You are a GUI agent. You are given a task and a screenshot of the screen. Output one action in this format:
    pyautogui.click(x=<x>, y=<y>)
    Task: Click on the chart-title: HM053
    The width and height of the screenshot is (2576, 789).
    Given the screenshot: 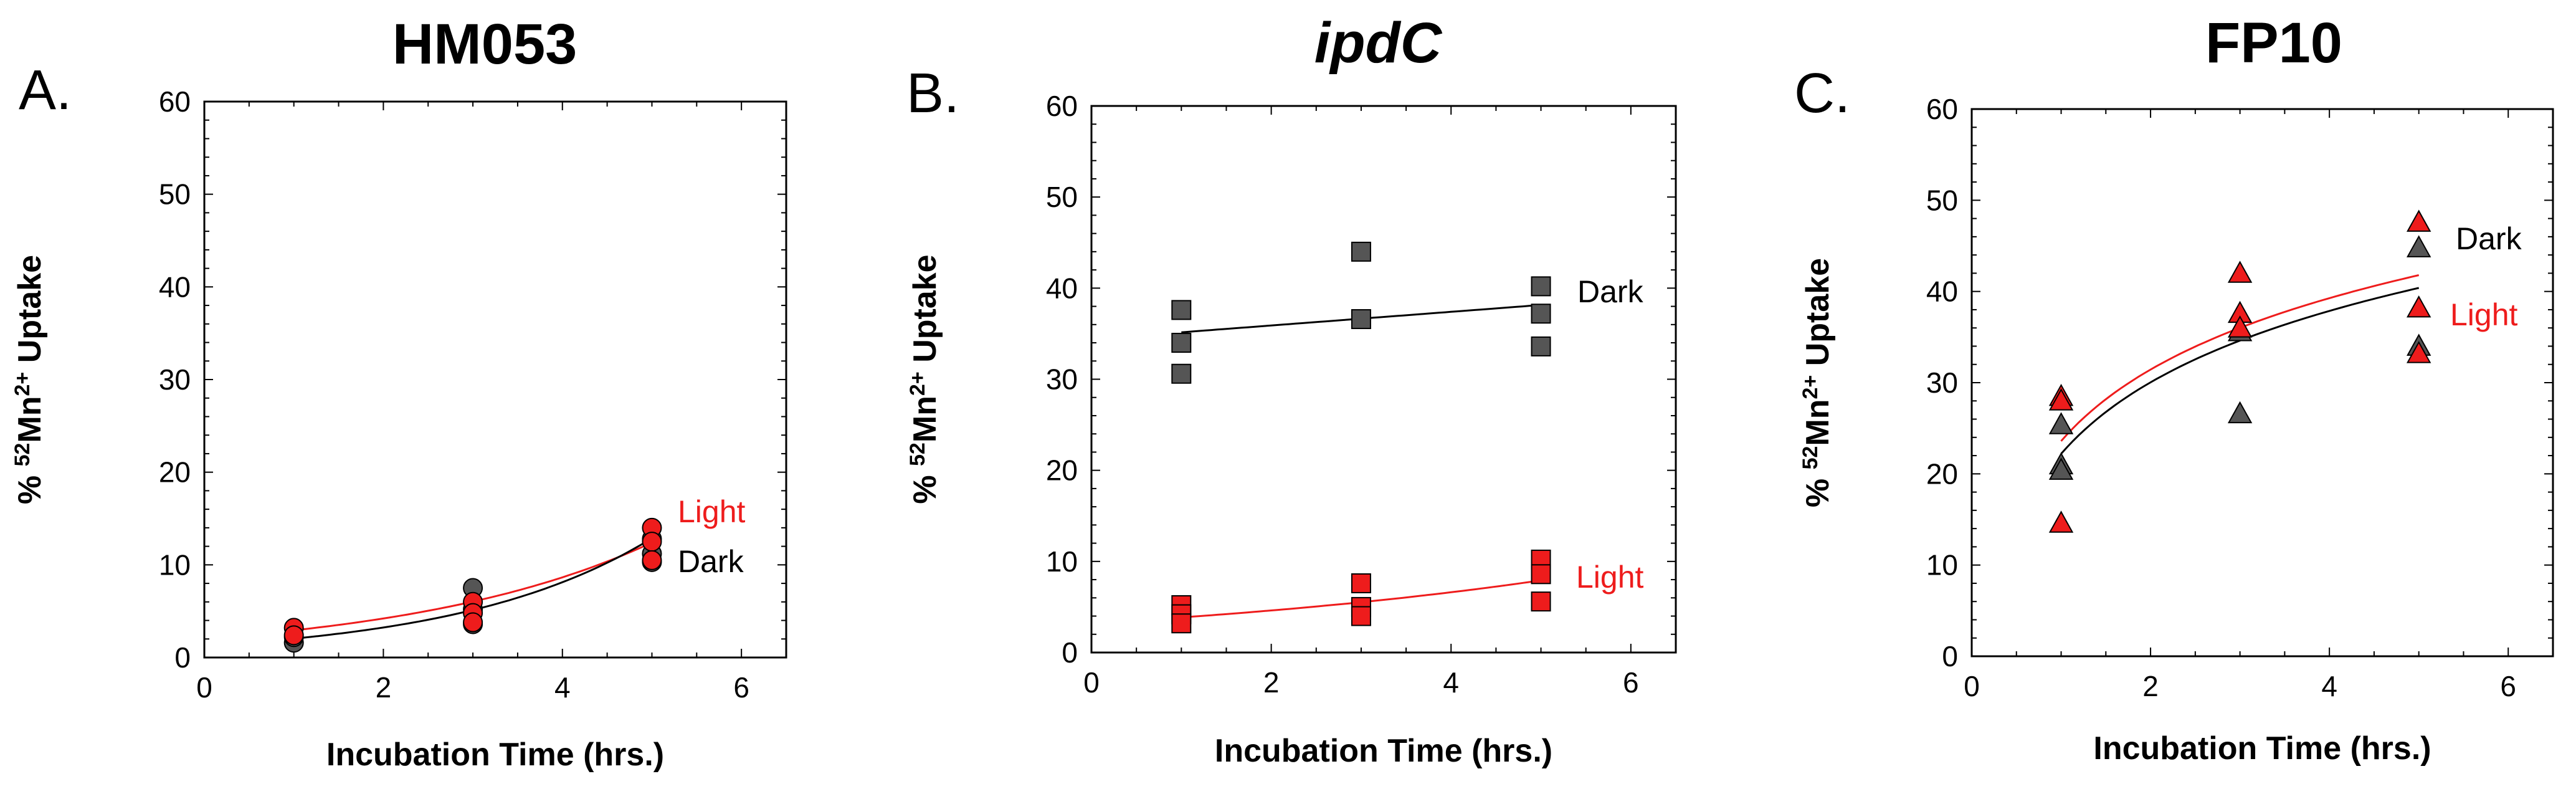 What is the action you would take?
    pyautogui.click(x=485, y=44)
    